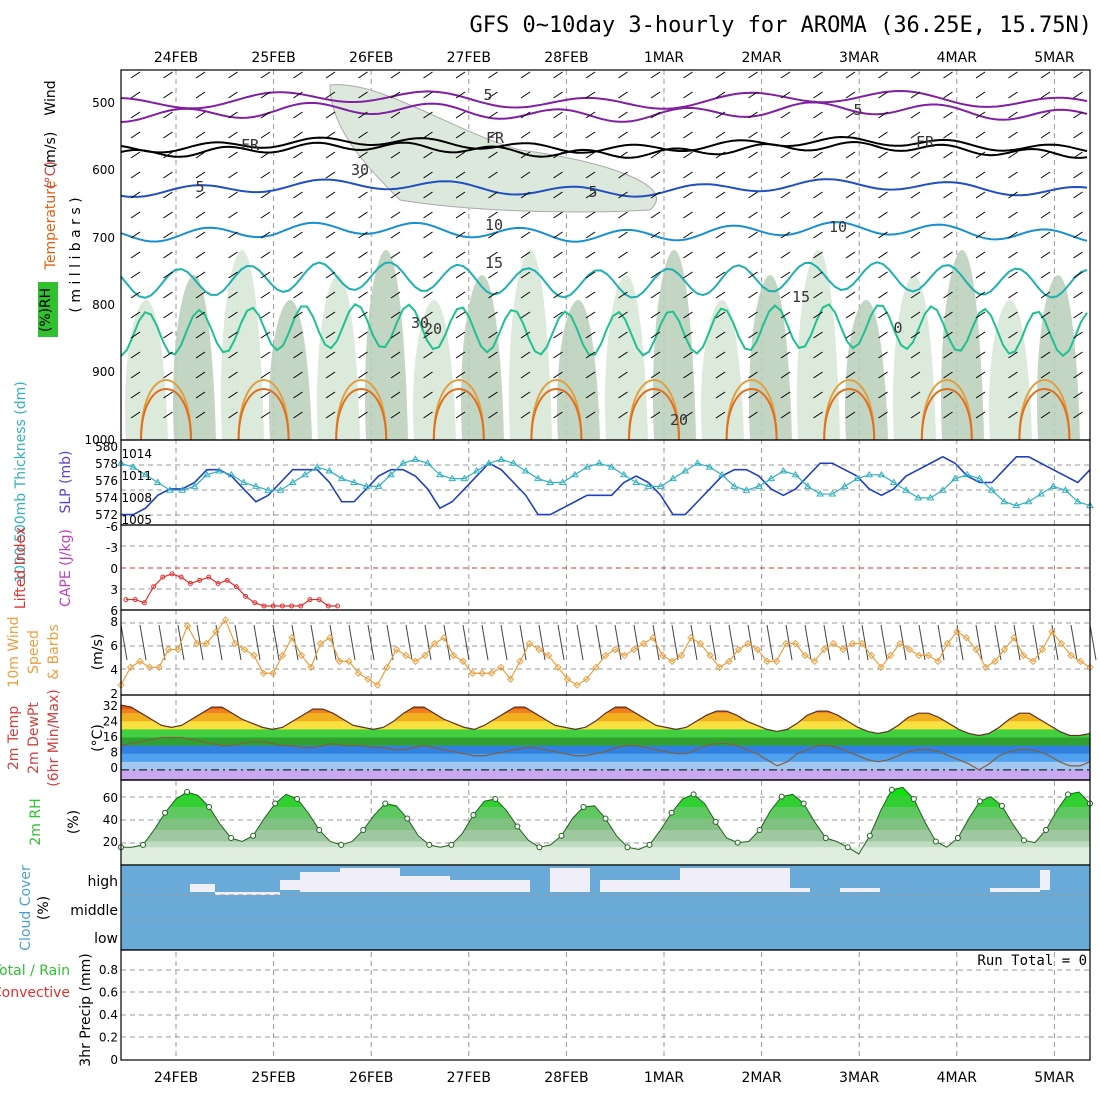 The height and width of the screenshot is (1100, 1100). What do you see at coordinates (604, 188) in the screenshot?
I see `temperature-contour` at bounding box center [604, 188].